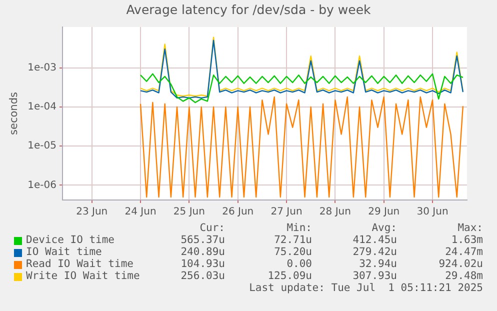 The width and height of the screenshot is (497, 311). I want to click on y-axis-title: seconds, so click(14, 113).